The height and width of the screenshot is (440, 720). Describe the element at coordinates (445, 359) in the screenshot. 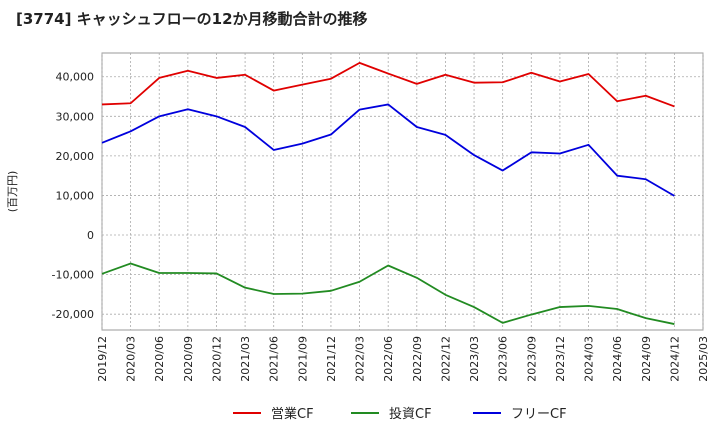

I see `x-tick-label: 2022/12` at that location.